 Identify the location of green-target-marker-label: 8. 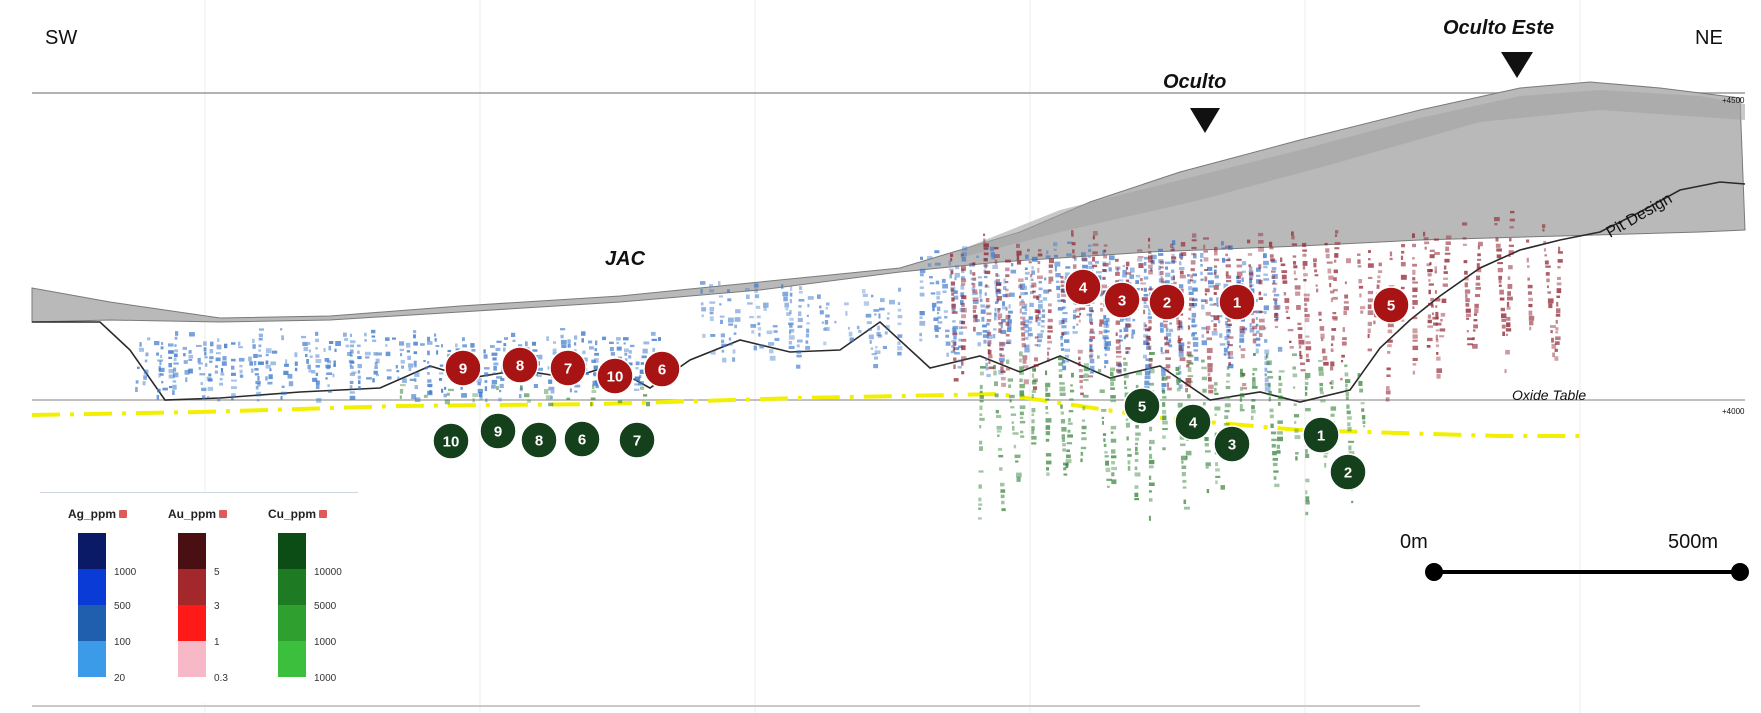
(539, 441).